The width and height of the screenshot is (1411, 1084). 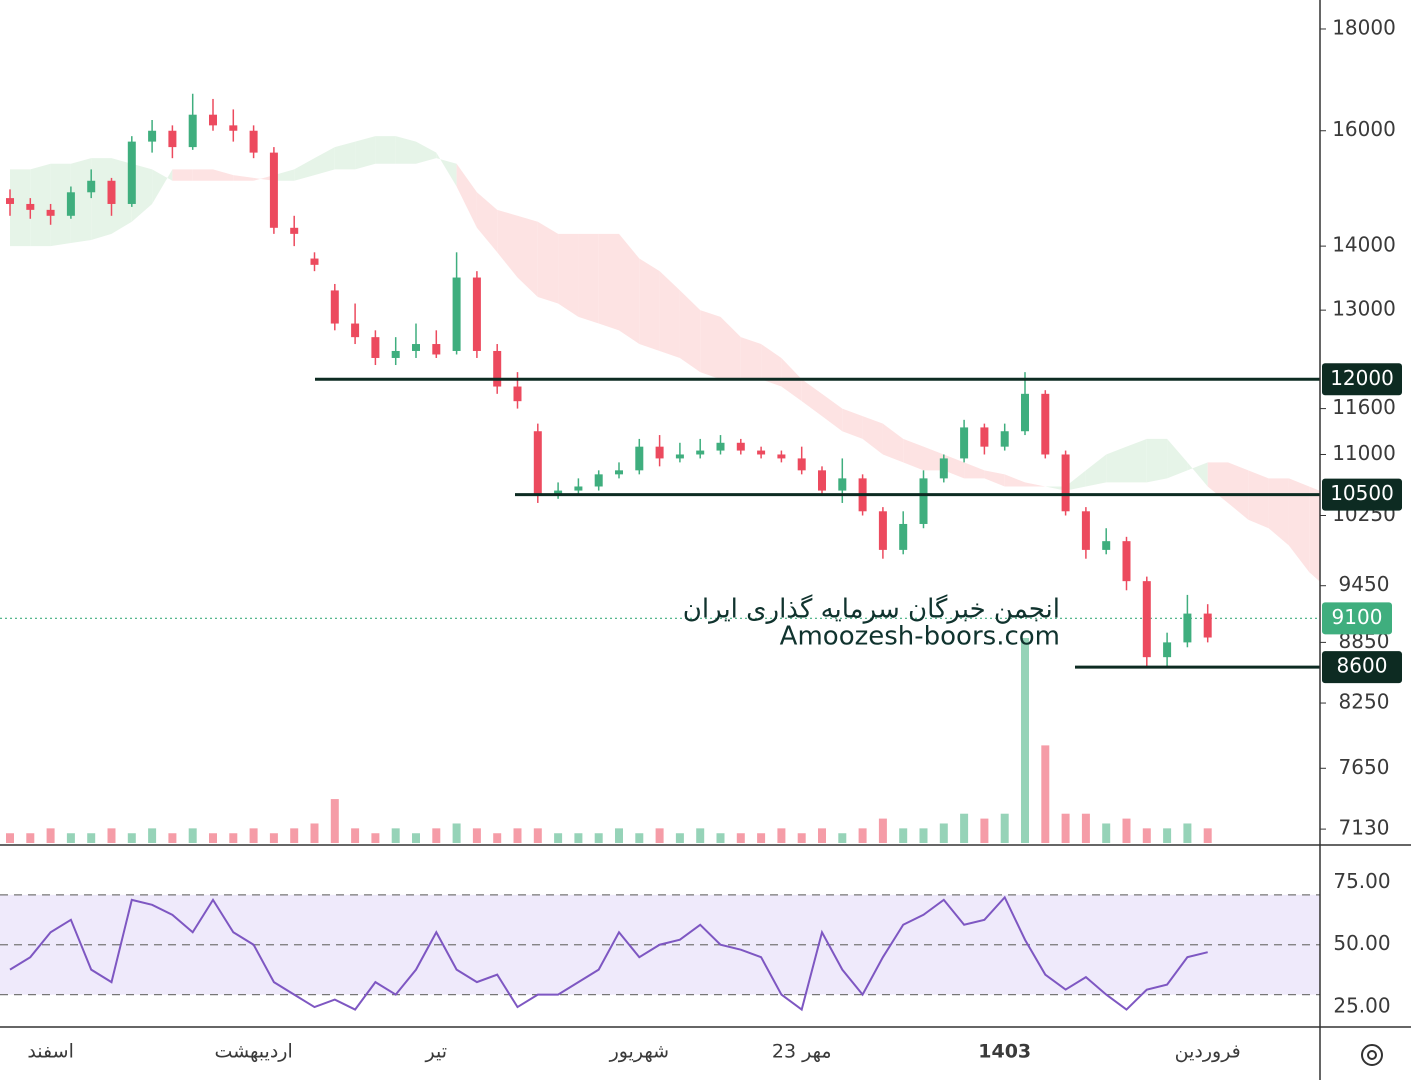 I want to click on level-label-box, so click(x=1362, y=379).